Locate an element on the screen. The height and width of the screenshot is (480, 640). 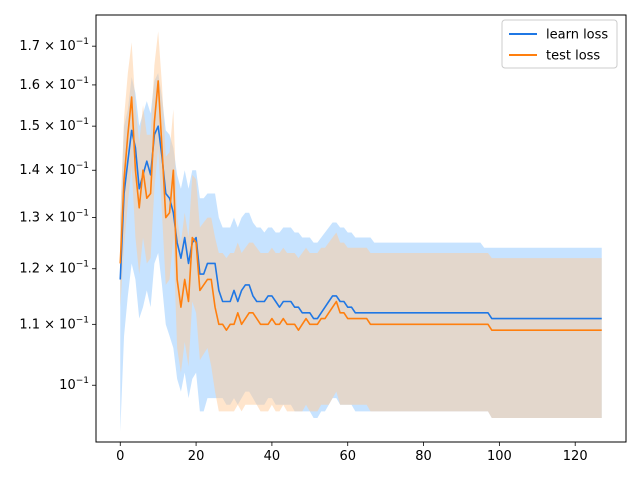
x-tick-label: 100 is located at coordinates (499, 456).